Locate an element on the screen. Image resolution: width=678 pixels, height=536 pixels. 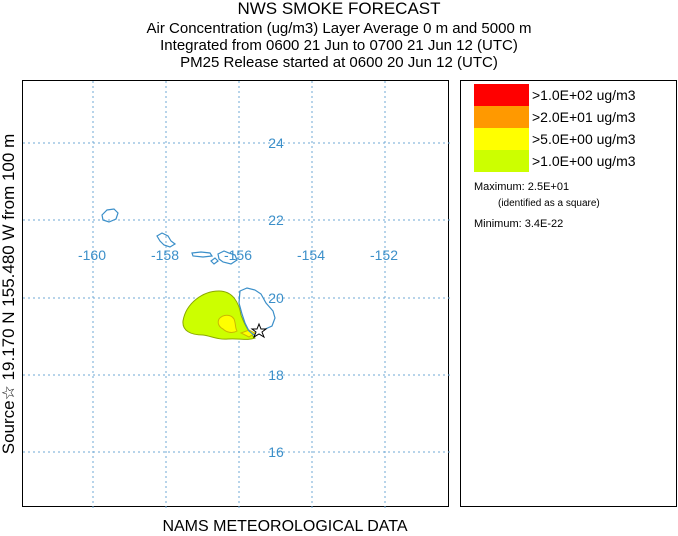
legend-label-4: >1.0E+00 ug/m3 is located at coordinates (584, 161).